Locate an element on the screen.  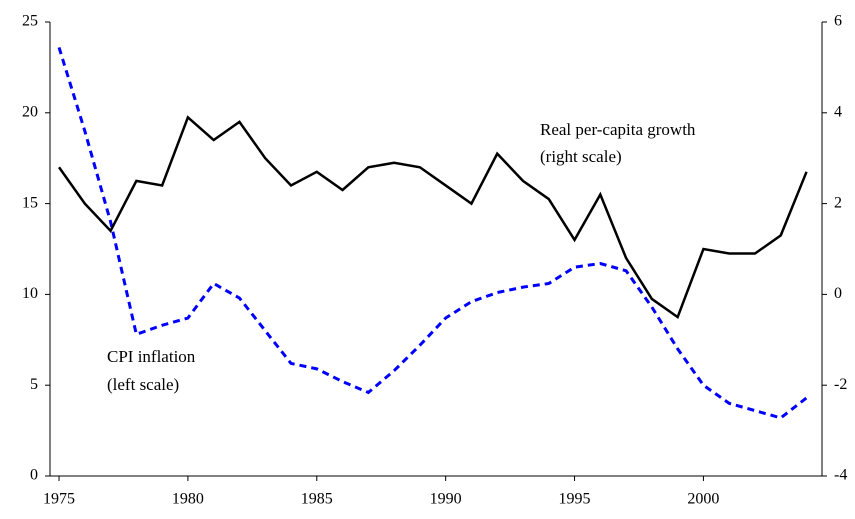
x-tick-label: 1995 is located at coordinates (575, 499).